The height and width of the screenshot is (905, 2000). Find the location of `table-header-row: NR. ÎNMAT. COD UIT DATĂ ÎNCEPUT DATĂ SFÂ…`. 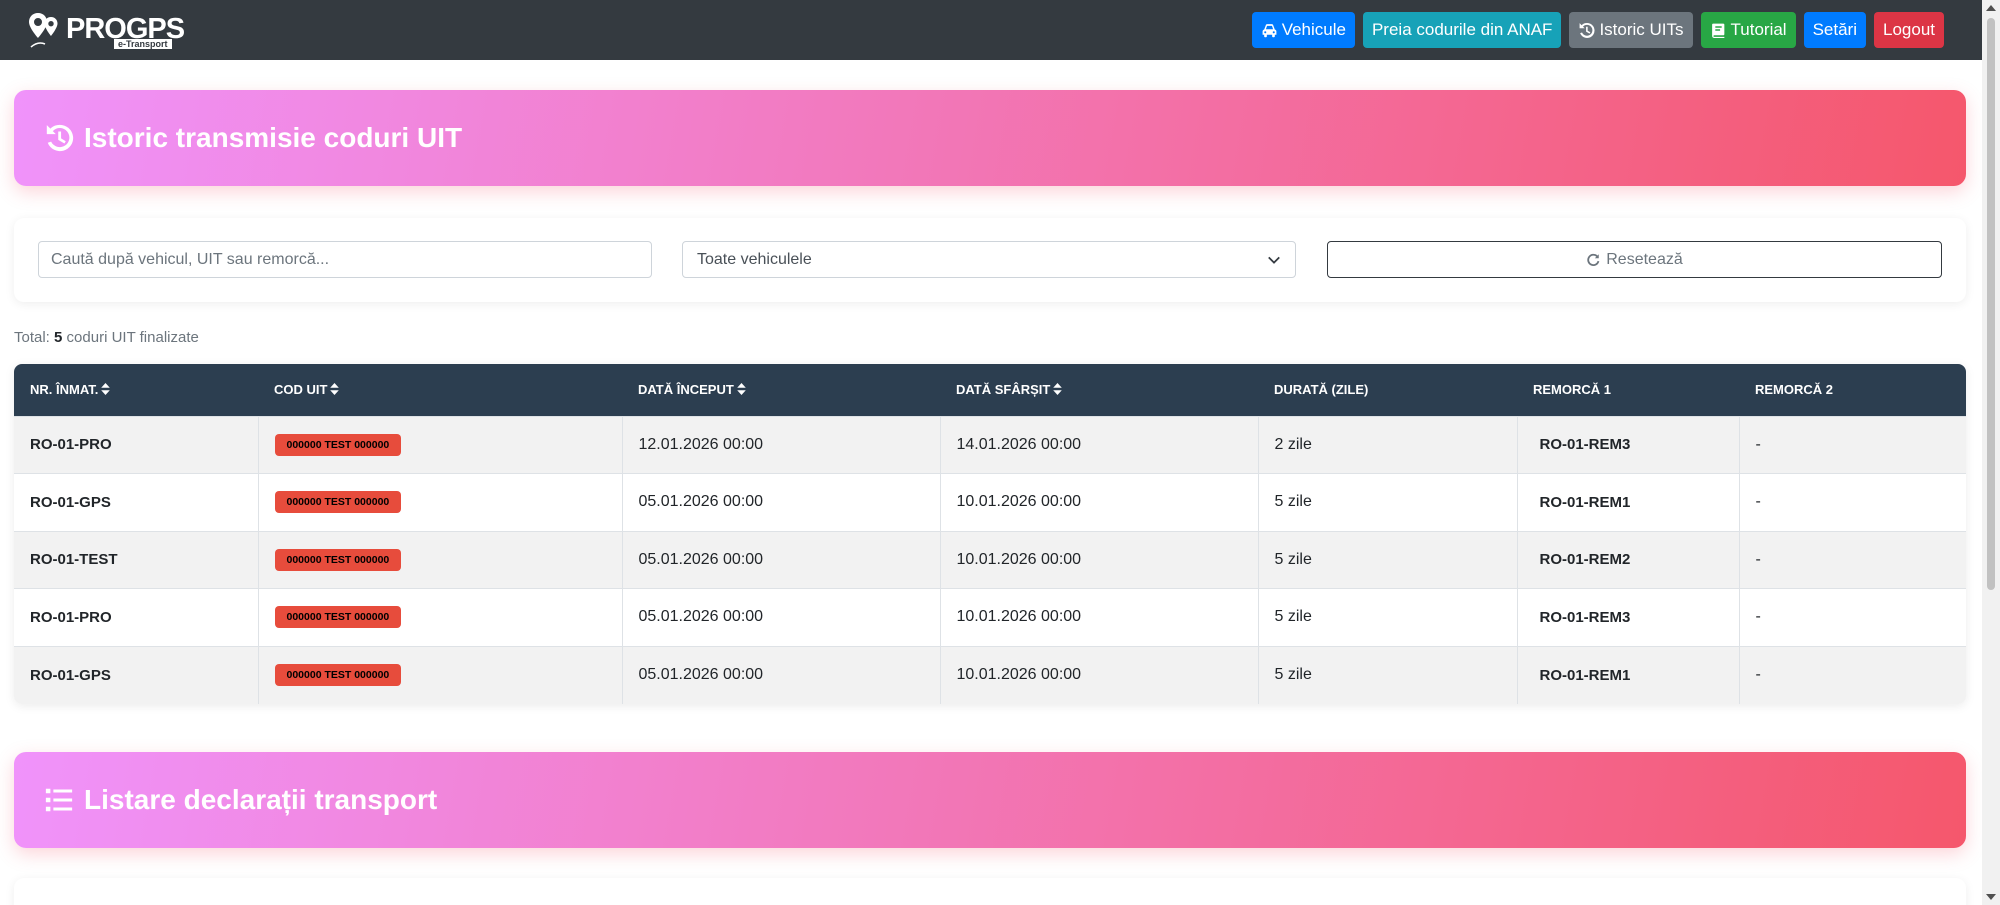

table-header-row: NR. ÎNMAT. COD UIT DATĂ ÎNCEPUT DATĂ SFÂ… is located at coordinates (990, 390).